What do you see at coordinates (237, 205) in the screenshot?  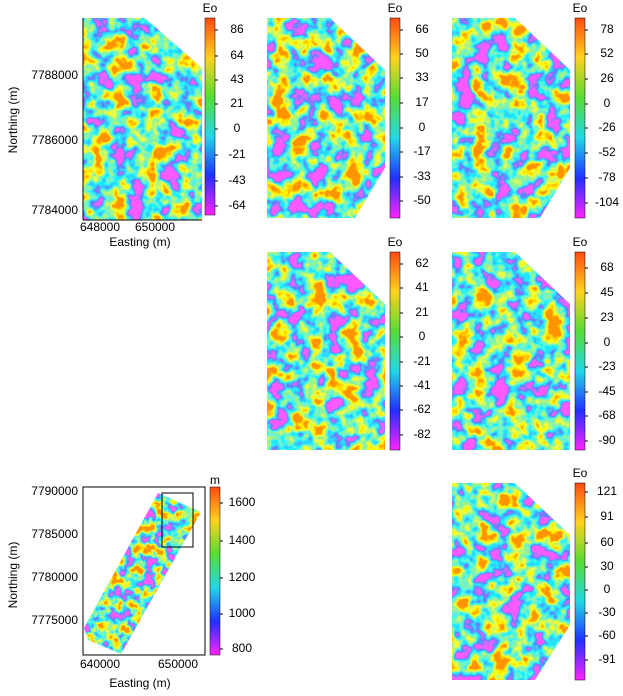 I see `colorbar-tick-label: -64` at bounding box center [237, 205].